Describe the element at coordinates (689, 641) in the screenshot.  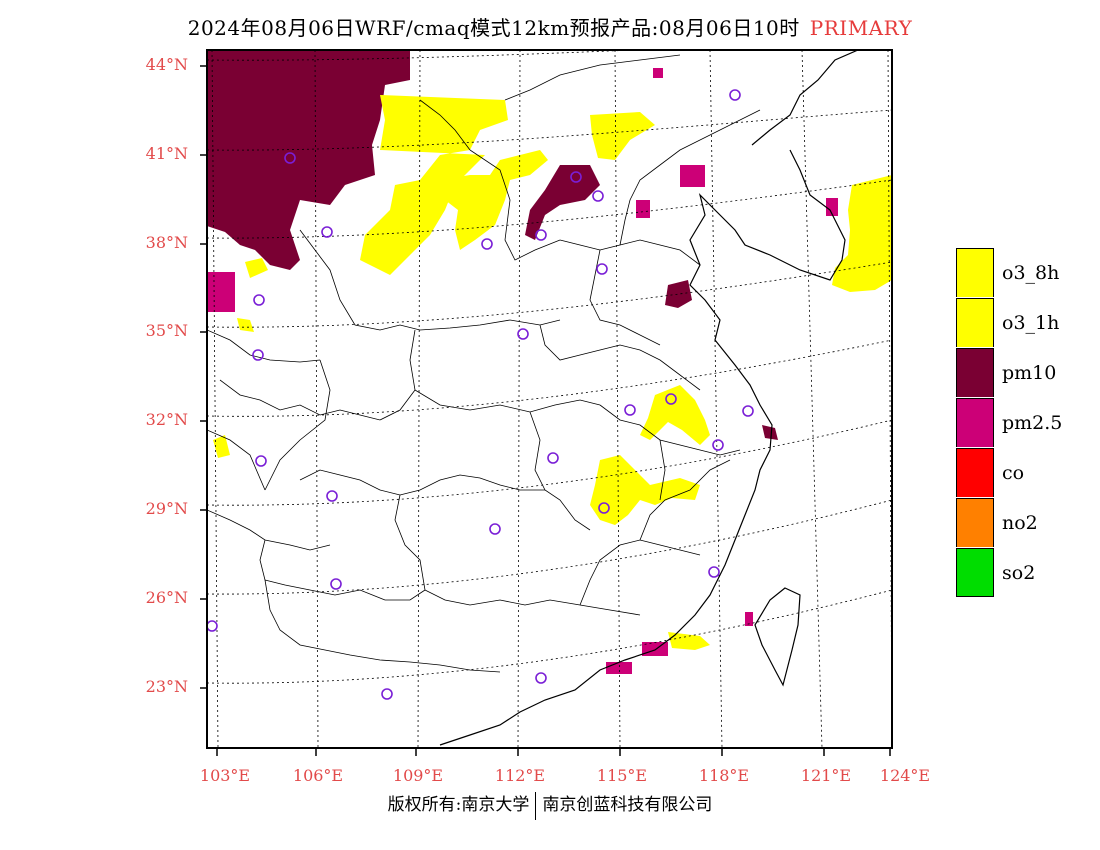
I see `o3-guangdong` at that location.